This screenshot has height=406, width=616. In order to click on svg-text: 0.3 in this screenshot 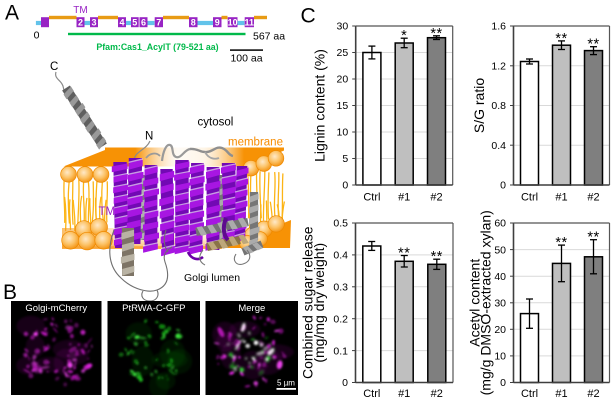, I will do `click(340, 288)`.